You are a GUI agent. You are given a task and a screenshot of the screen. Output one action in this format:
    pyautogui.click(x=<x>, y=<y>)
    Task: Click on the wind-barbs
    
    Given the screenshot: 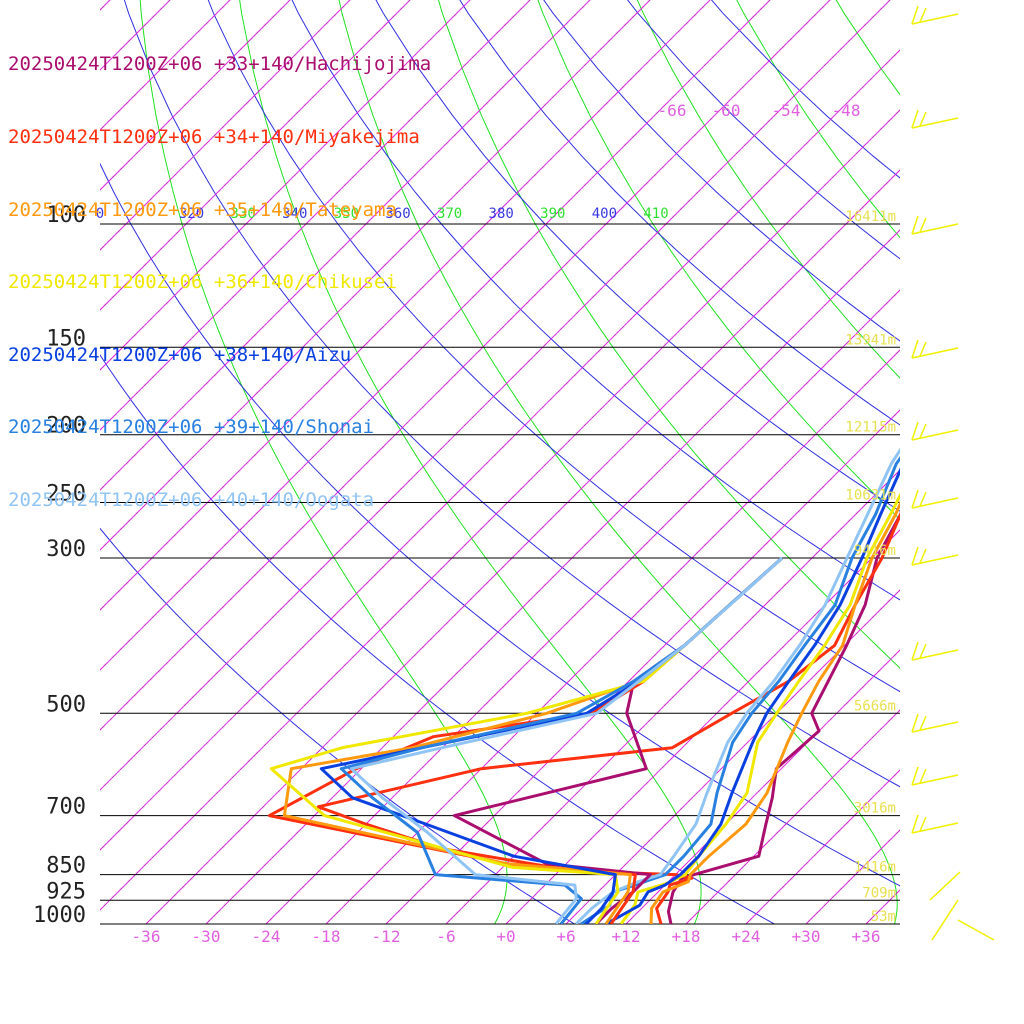 What is the action you would take?
    pyautogui.click(x=953, y=473)
    